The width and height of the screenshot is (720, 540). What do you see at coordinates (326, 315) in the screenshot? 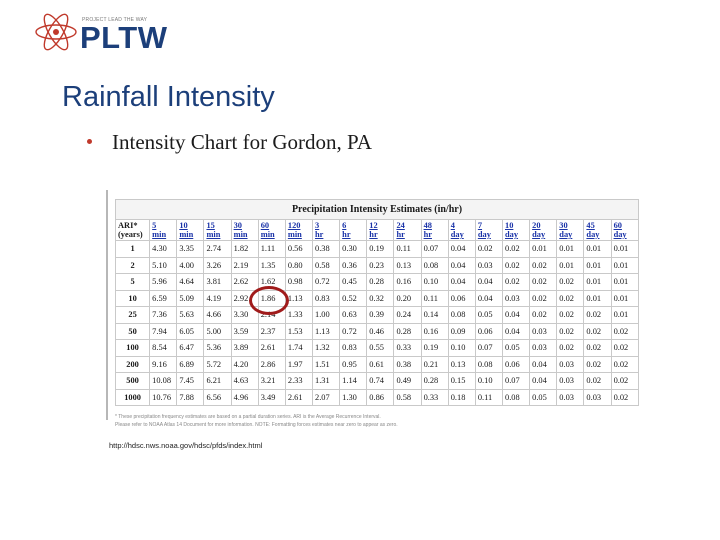
I see `intensity-cell: 1.00` at bounding box center [326, 315].